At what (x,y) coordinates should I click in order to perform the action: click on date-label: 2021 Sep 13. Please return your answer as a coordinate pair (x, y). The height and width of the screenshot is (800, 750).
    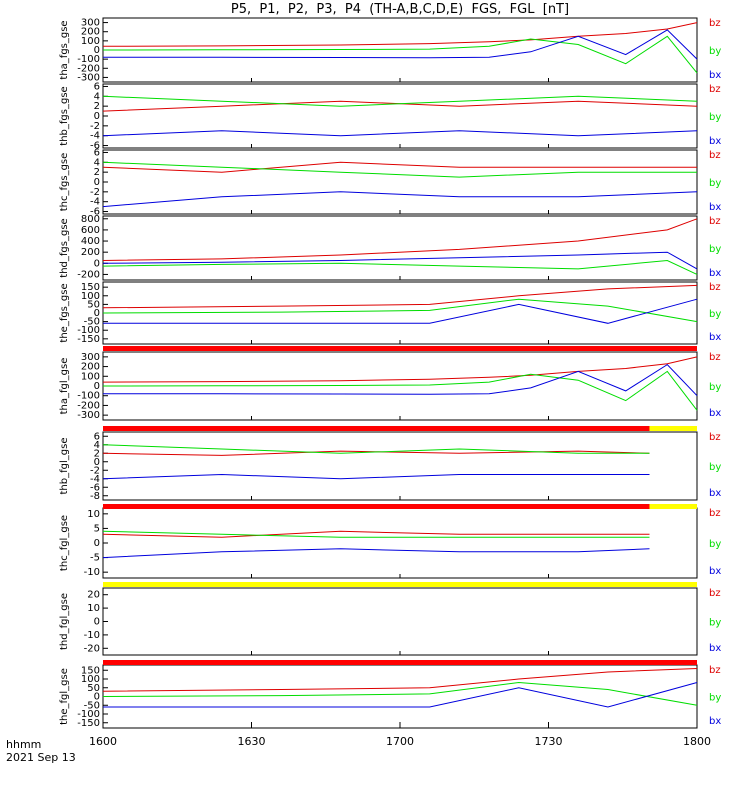
    Looking at the image, I should click on (41, 757).